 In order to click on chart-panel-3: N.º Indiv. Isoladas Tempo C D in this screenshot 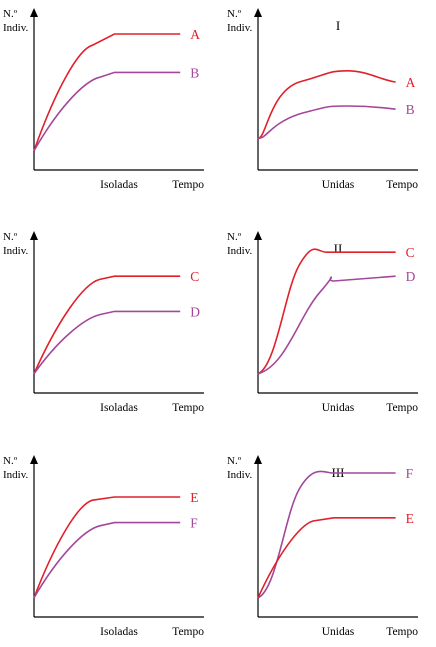, I will do `click(103, 322)`.